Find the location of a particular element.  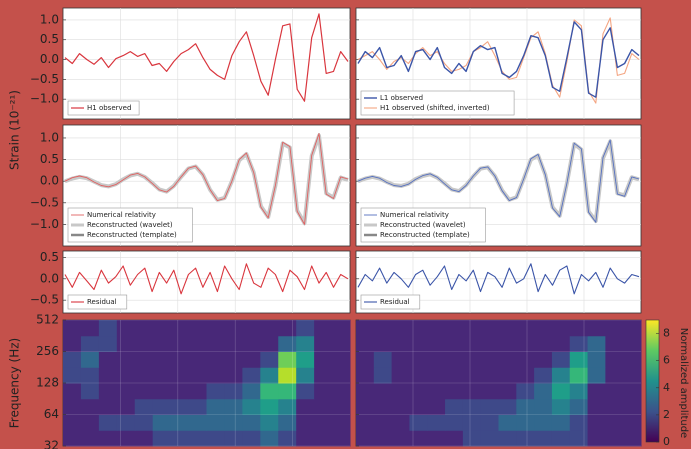

legend-label: Reconstructed (template) is located at coordinates (425, 235).